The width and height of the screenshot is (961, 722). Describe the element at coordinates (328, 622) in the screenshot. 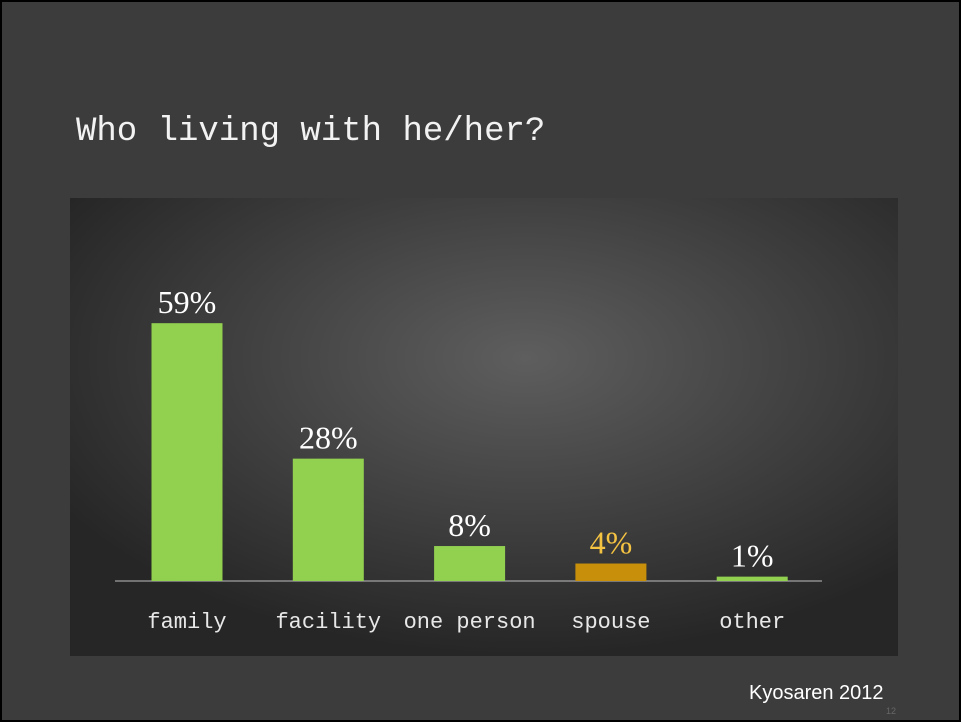

I see `x-tick-label: facility` at that location.